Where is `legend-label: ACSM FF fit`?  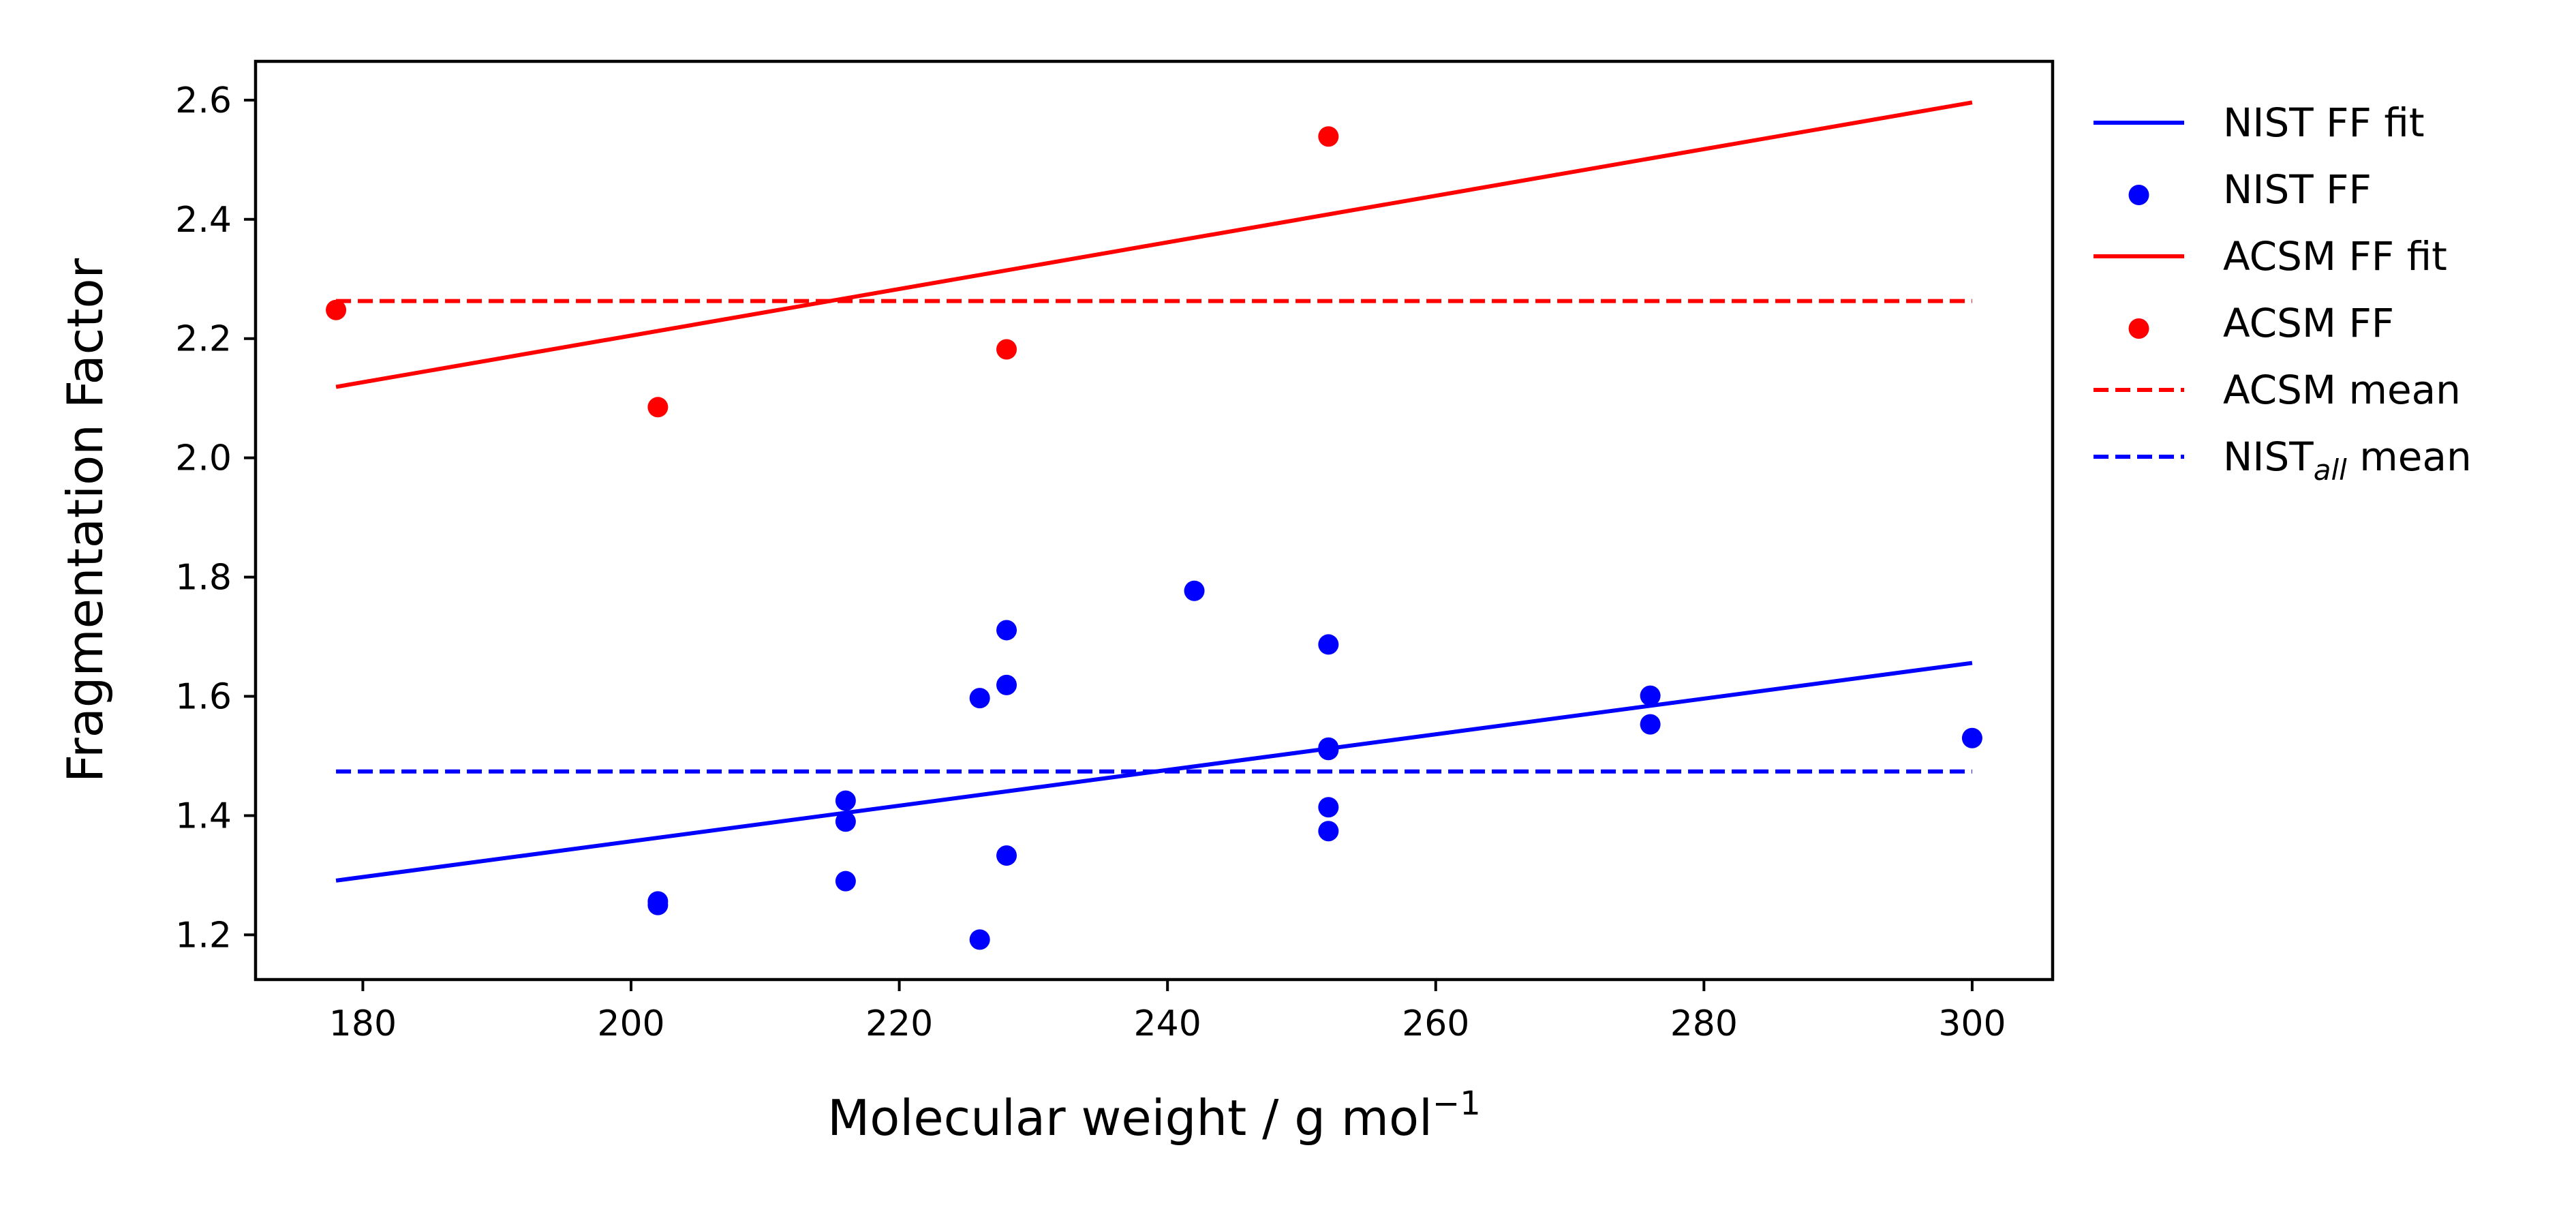
legend-label: ACSM FF fit is located at coordinates (2335, 256).